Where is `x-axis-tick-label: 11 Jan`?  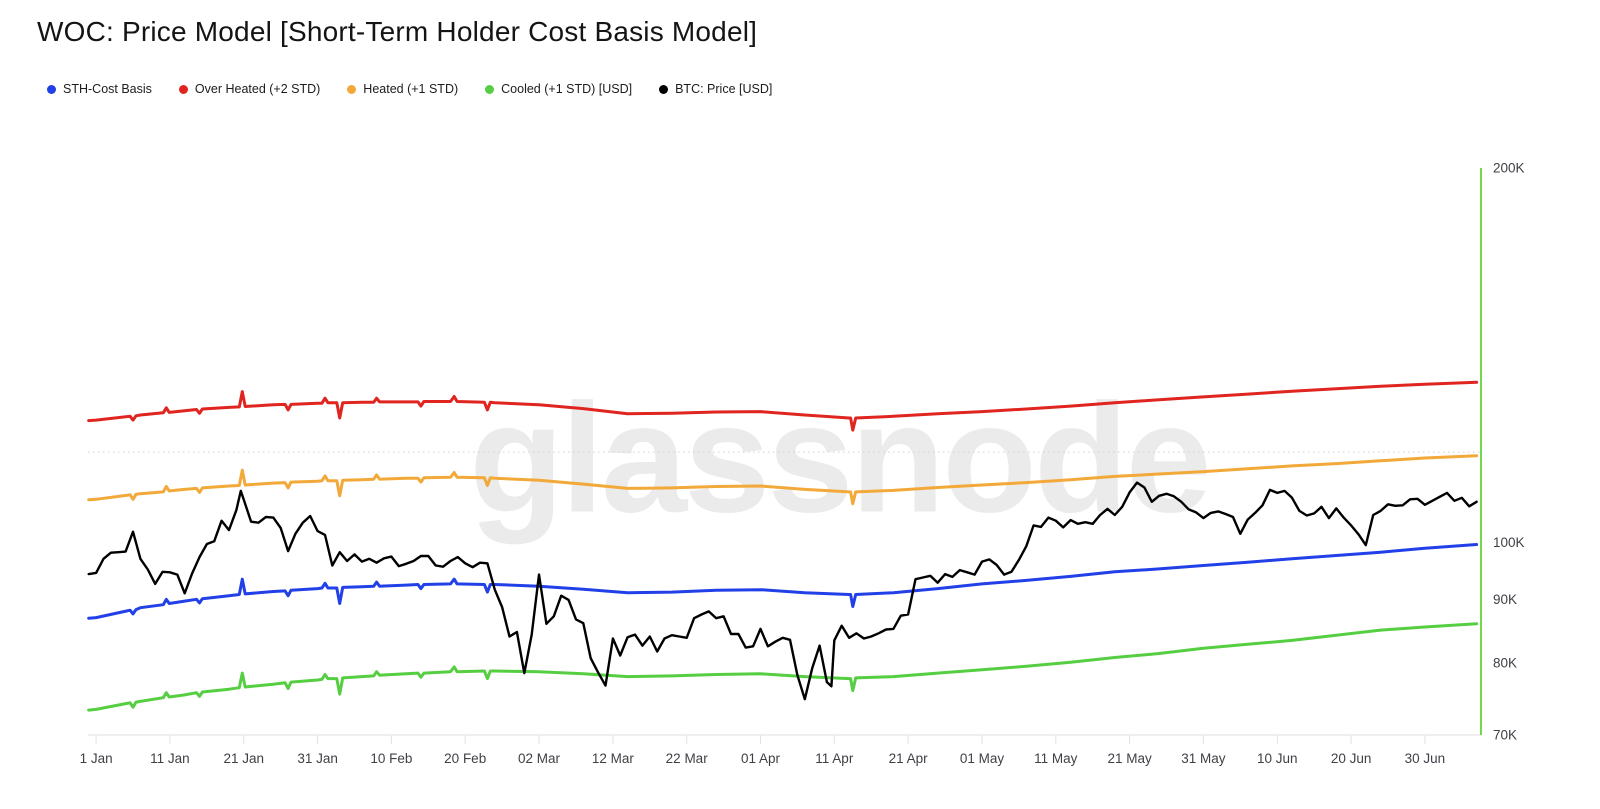 x-axis-tick-label: 11 Jan is located at coordinates (170, 758).